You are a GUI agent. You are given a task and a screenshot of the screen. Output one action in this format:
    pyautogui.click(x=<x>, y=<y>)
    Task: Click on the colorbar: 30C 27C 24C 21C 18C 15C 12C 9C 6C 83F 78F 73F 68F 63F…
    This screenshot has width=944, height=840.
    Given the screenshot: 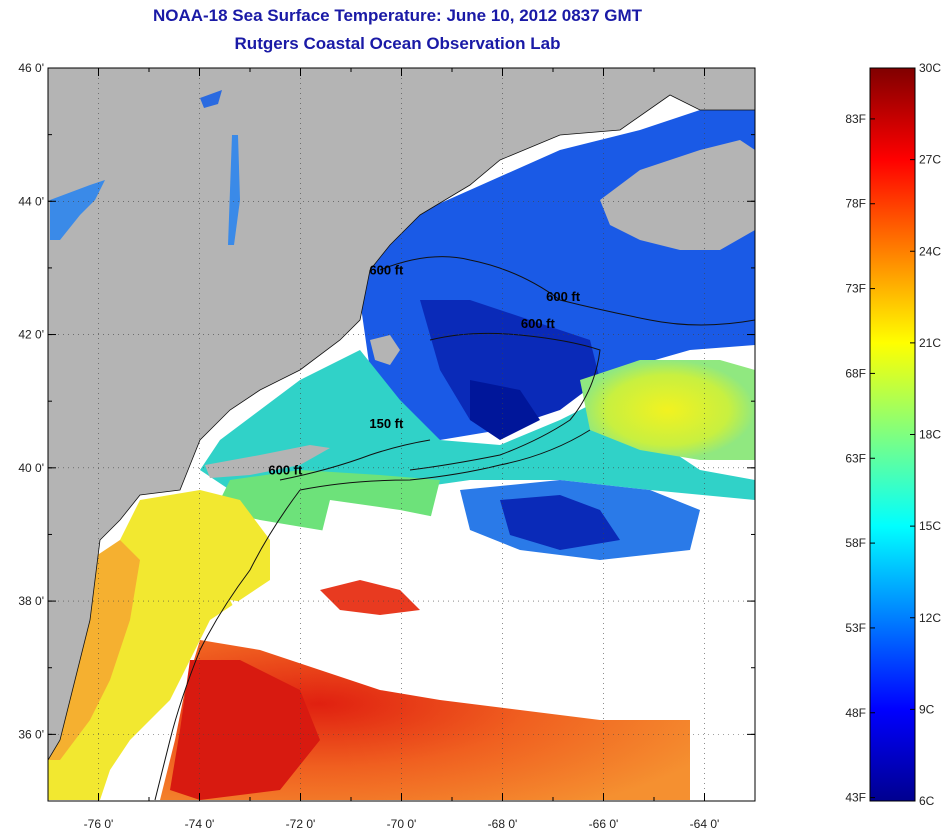 What is the action you would take?
    pyautogui.click(x=893, y=434)
    